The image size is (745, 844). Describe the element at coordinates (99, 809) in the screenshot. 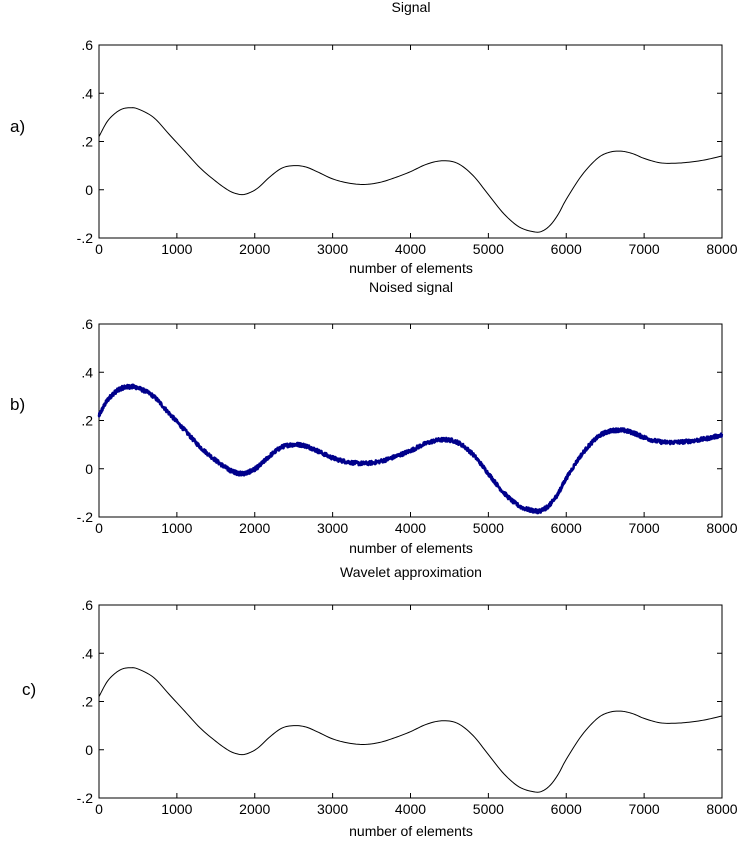

I see `panel-c-xtick-label: 0` at that location.